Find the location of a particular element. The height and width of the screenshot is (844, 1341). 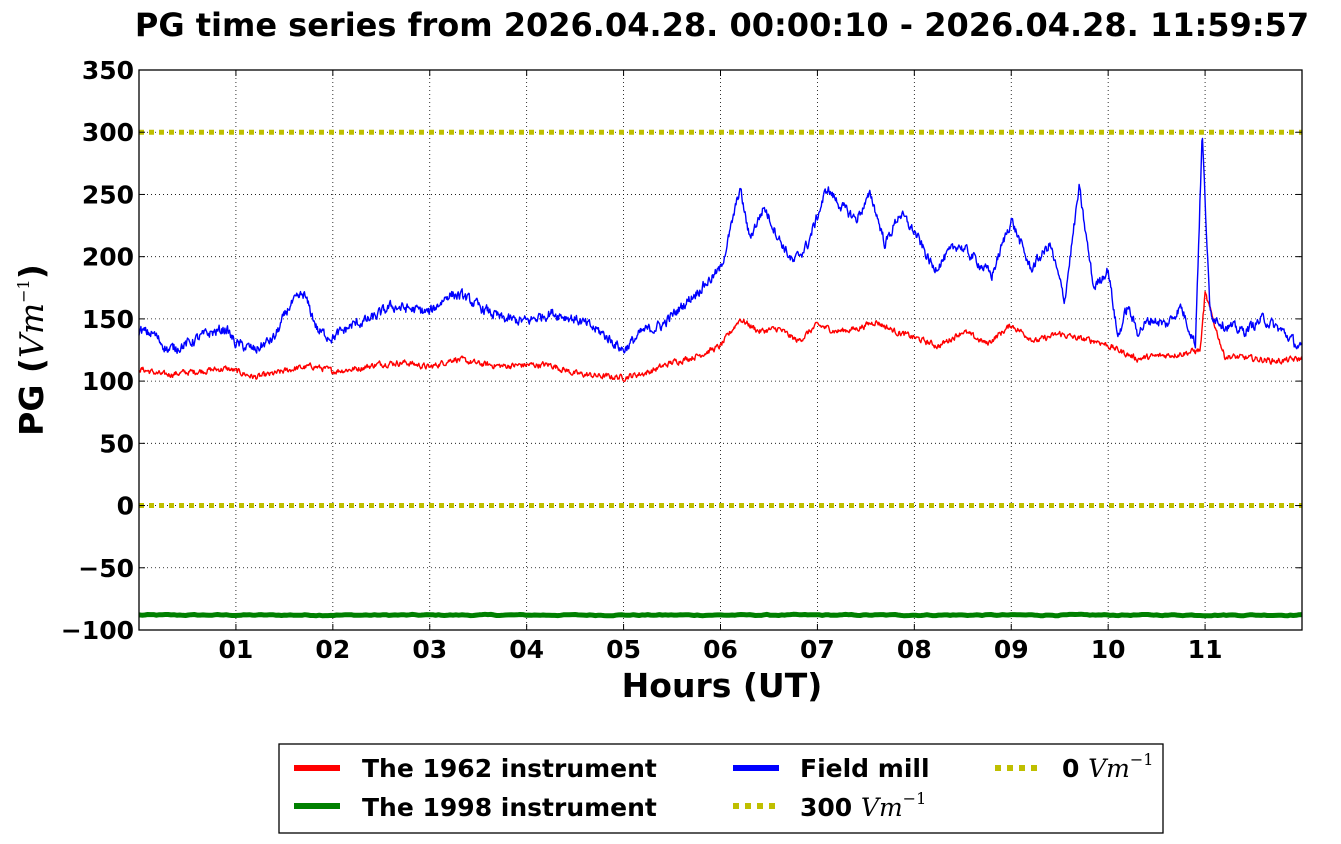

x-tick-label-10: 10 is located at coordinates (1108, 649).